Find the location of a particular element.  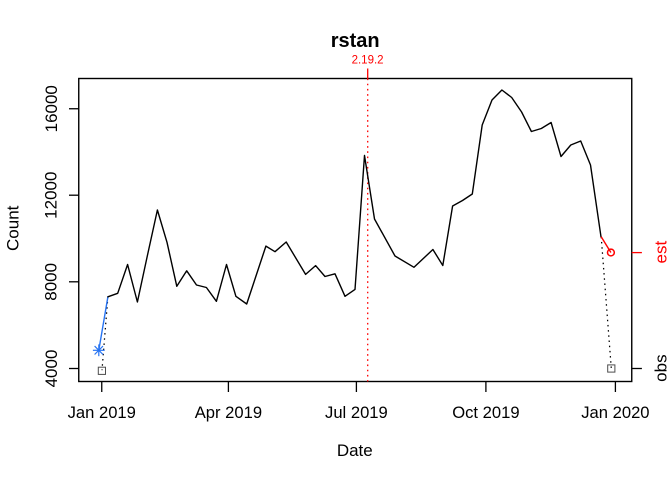

svg-text: 12000 is located at coordinates (51, 195).